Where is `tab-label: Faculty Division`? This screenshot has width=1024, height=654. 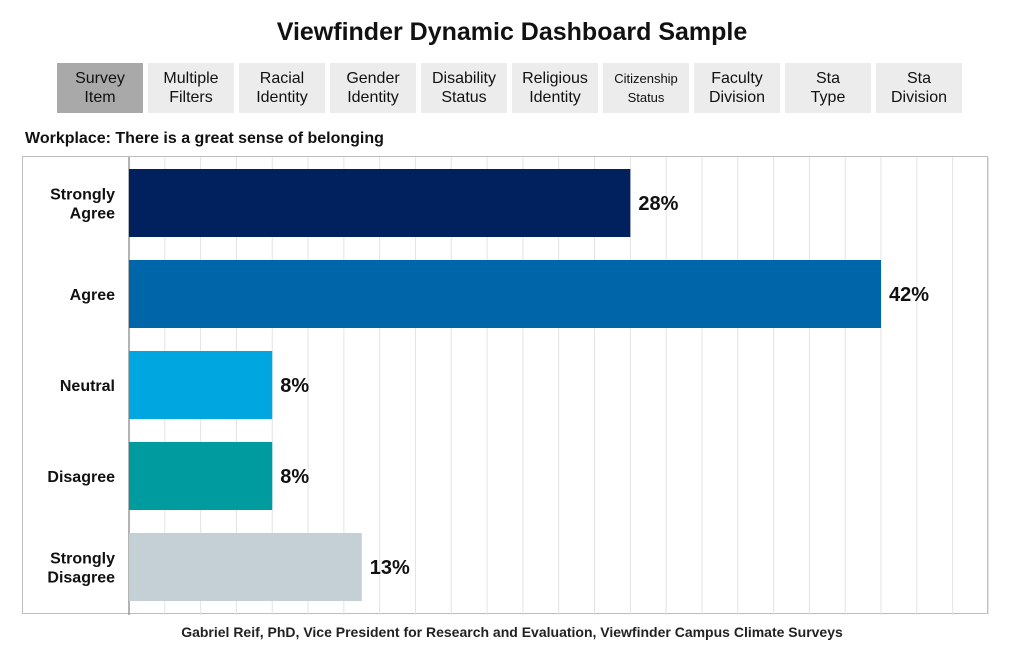
tab-label: Faculty Division is located at coordinates (736, 88).